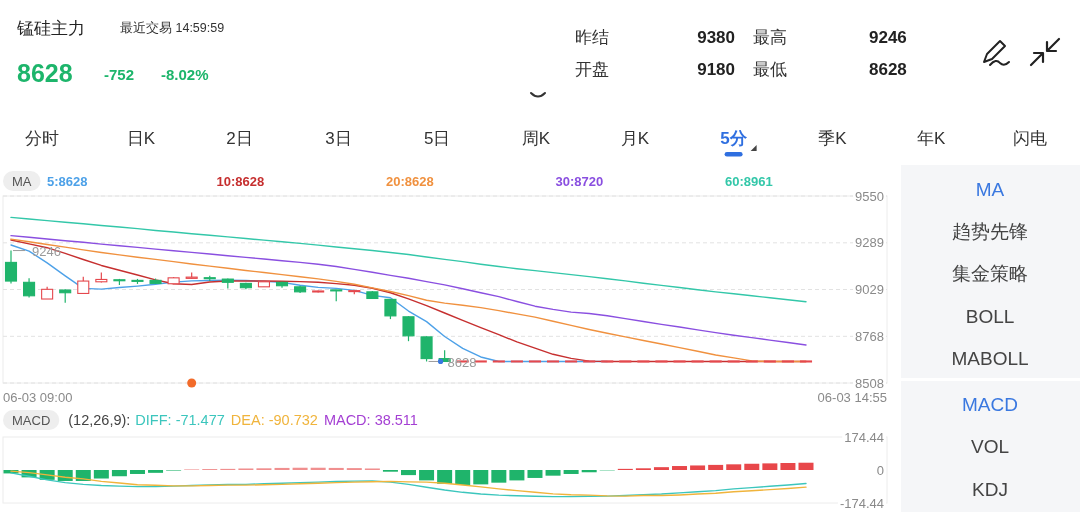 Image resolution: width=1080 pixels, height=512 pixels. I want to click on text: 日K, so click(141, 138).